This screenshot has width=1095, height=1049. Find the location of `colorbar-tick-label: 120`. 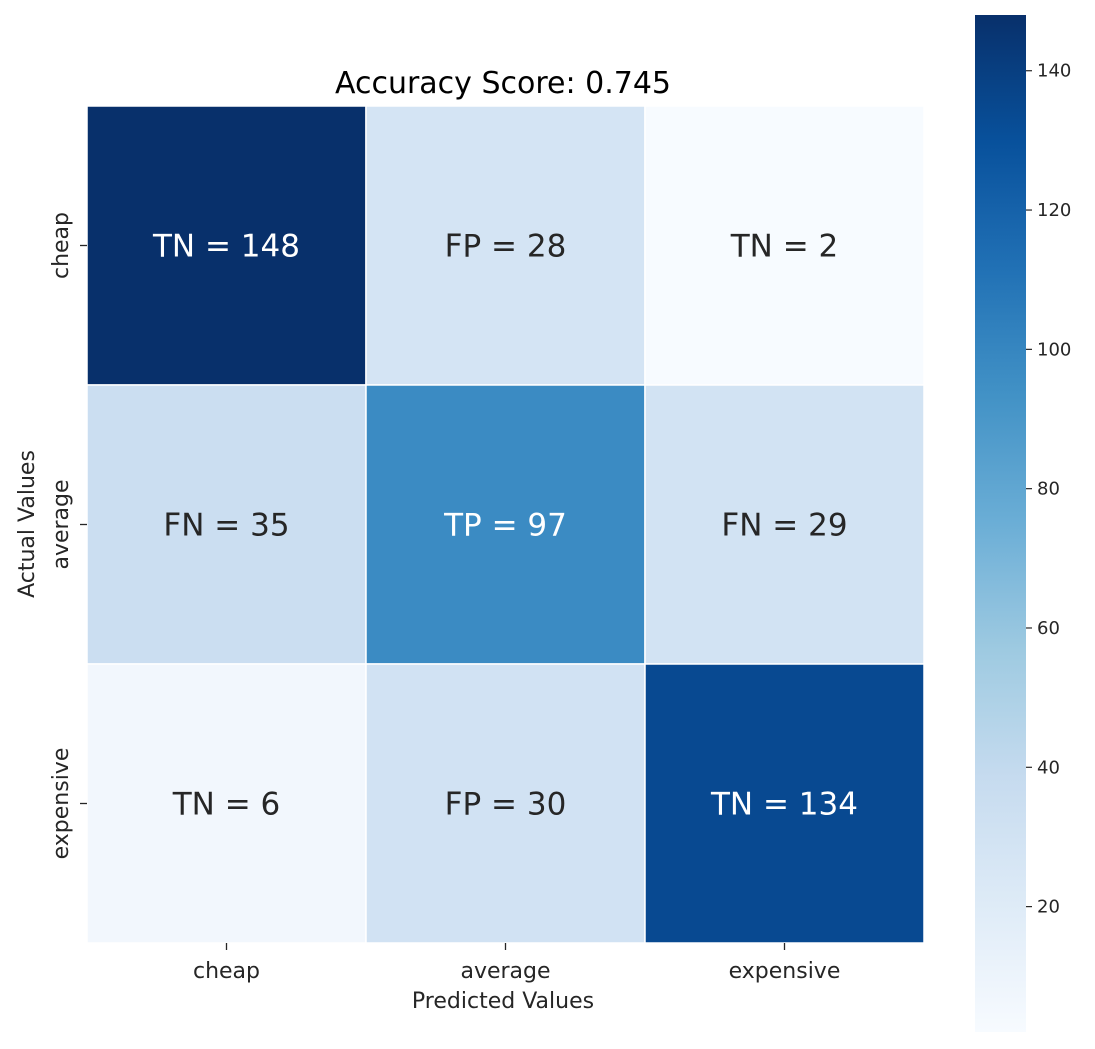

colorbar-tick-label: 120 is located at coordinates (1054, 210).